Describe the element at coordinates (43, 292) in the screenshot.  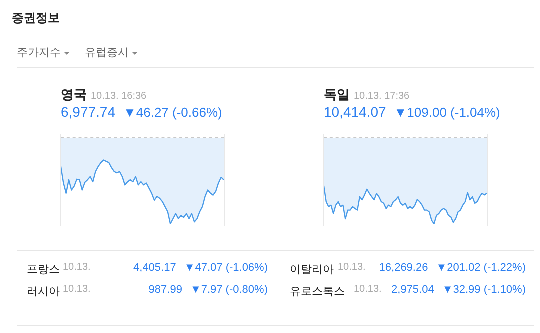
I see `text: 러시아` at that location.